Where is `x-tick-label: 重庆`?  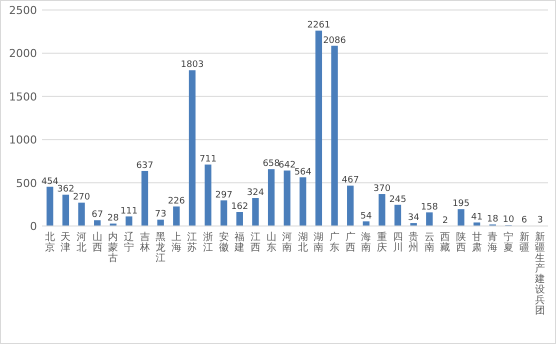
x-tick-label: 重庆 is located at coordinates (381, 242).